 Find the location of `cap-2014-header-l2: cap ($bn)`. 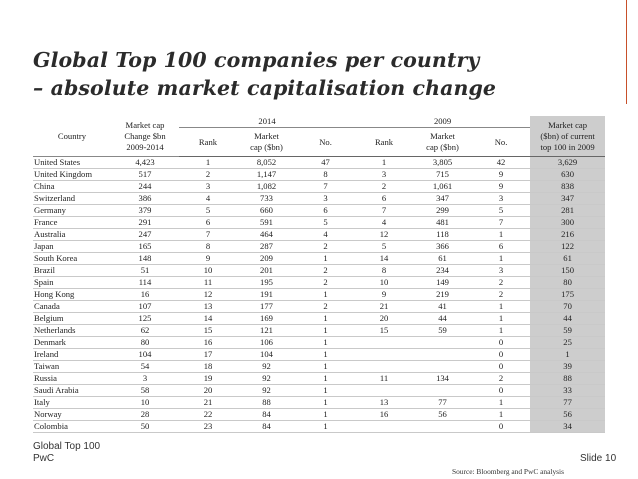

cap-2014-header-l2: cap ($bn) is located at coordinates (266, 147).